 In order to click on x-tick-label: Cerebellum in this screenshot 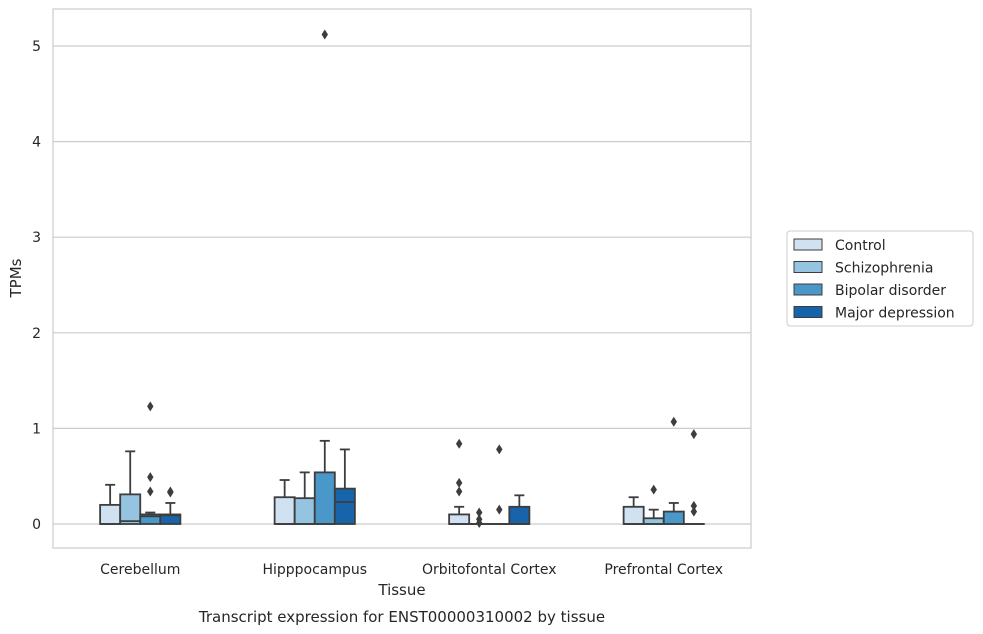, I will do `click(140, 570)`.